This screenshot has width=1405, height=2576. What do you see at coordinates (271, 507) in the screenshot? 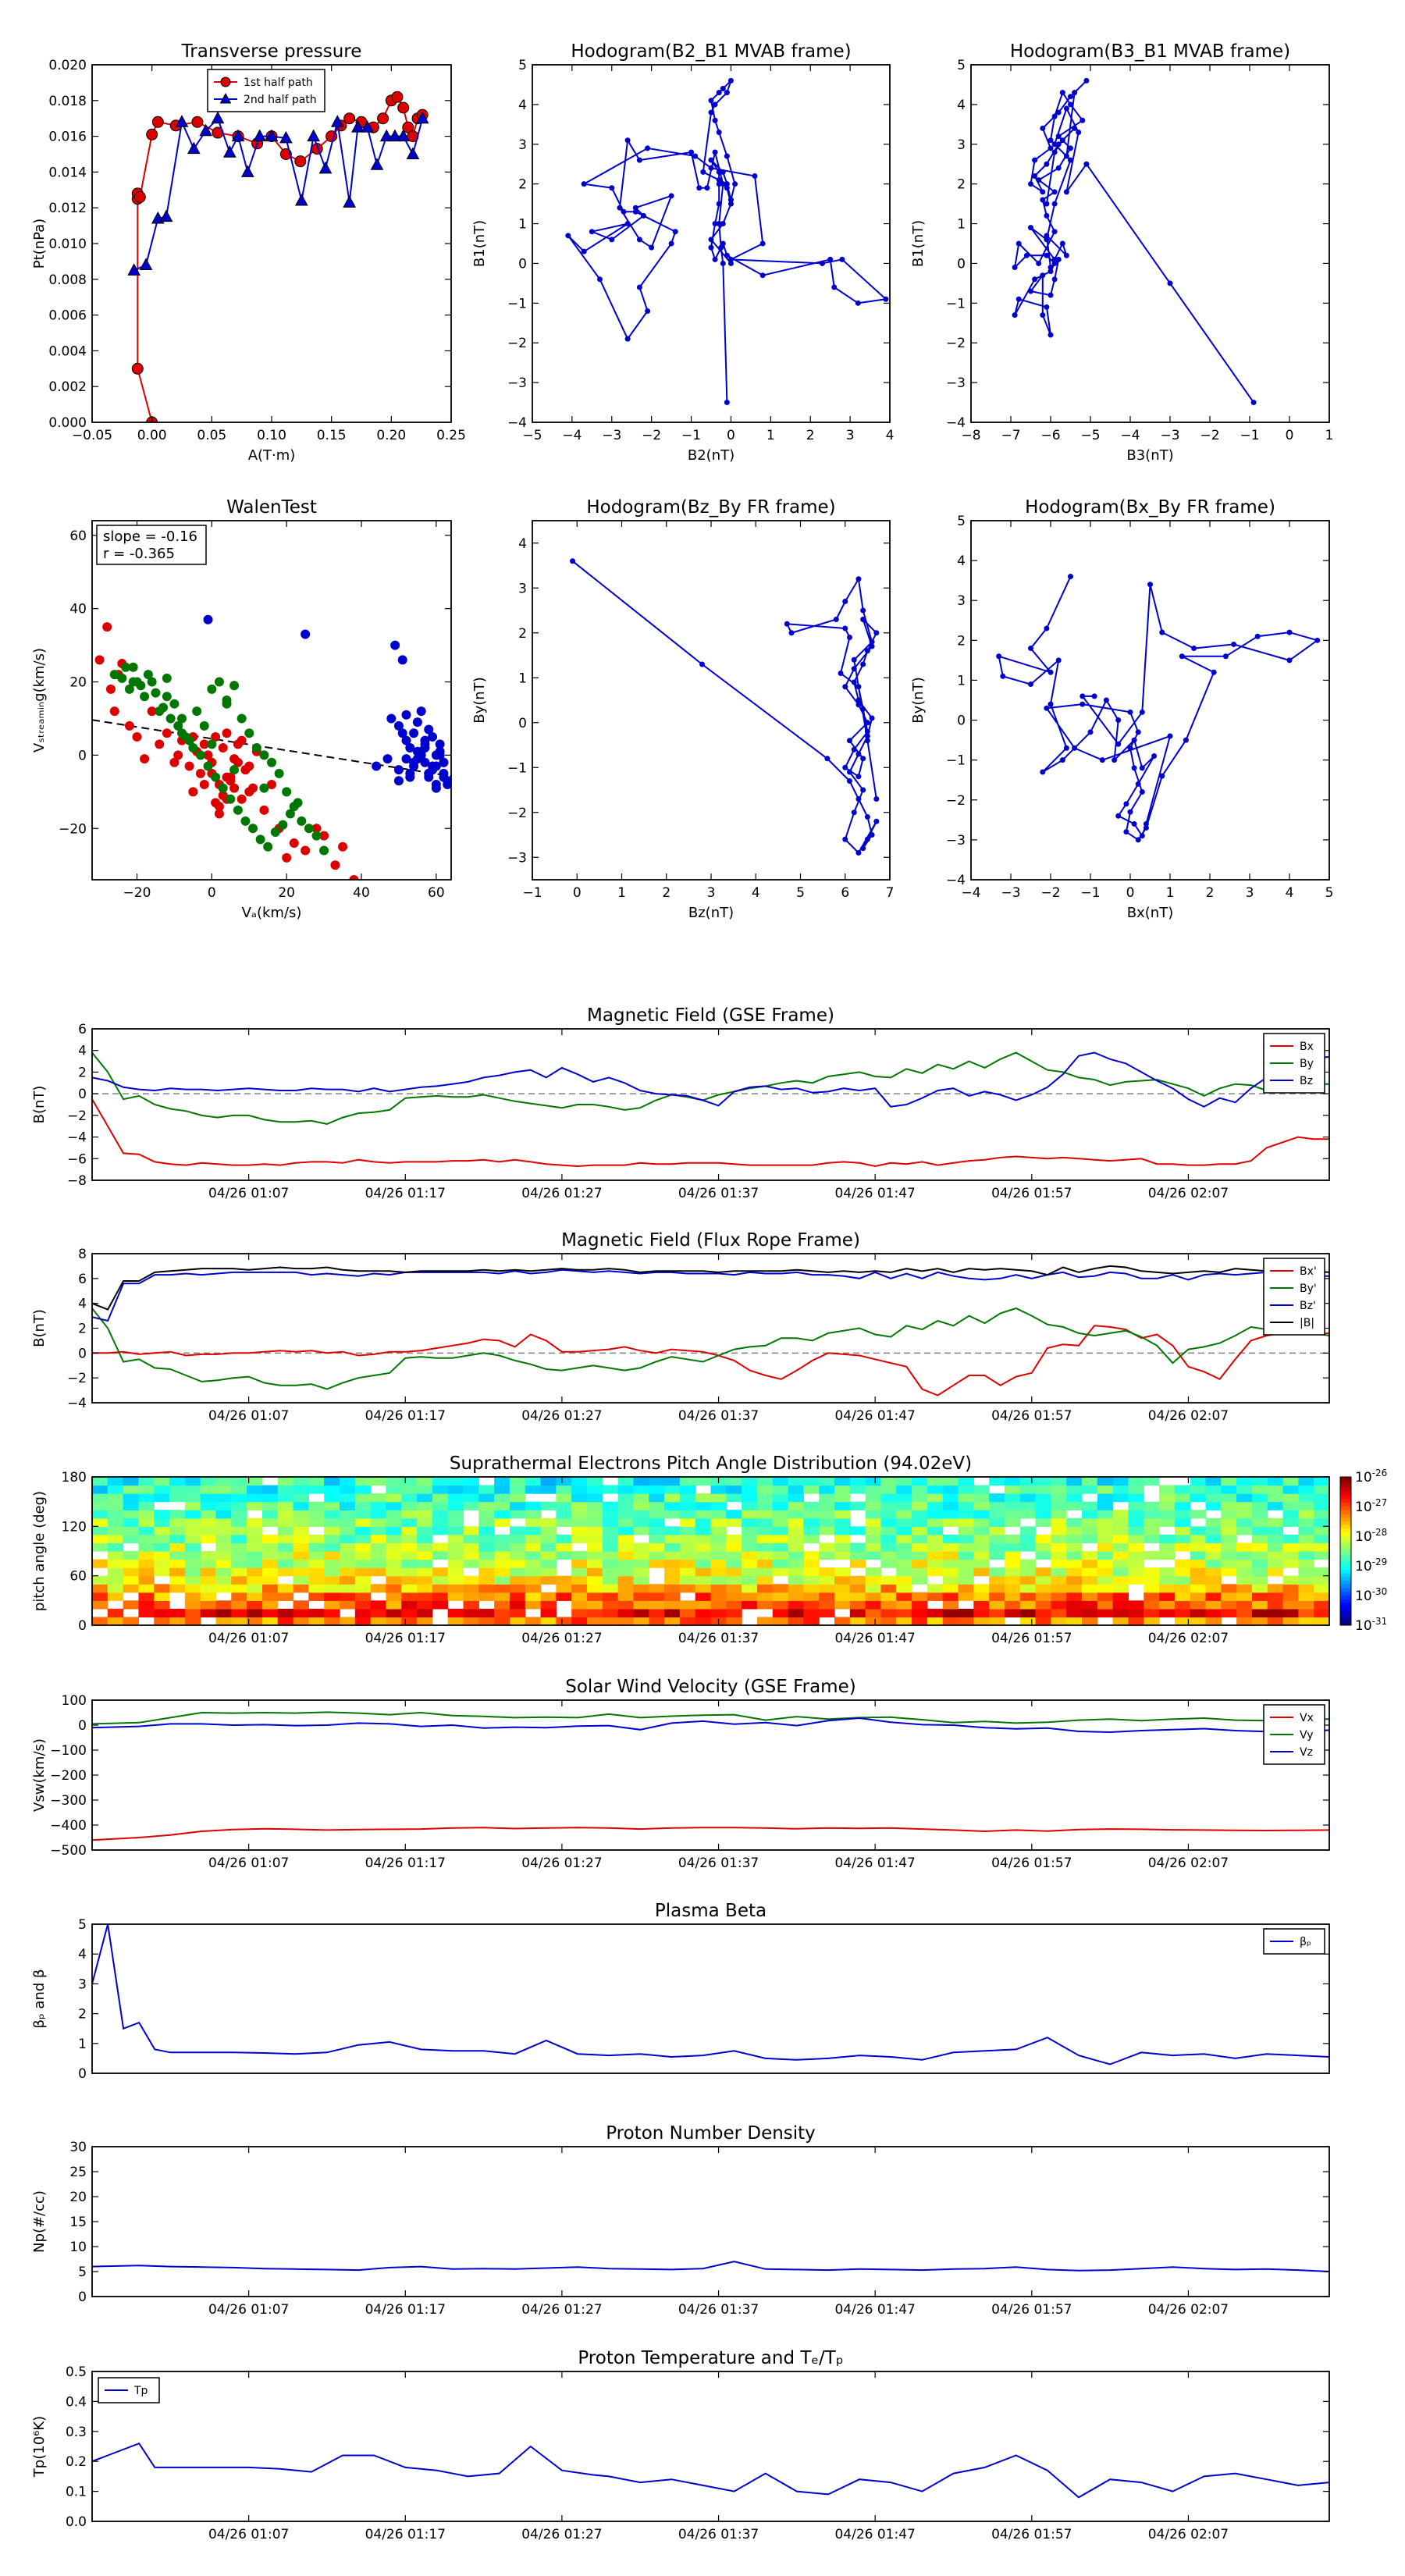
I see `chart-title: WalenTest` at bounding box center [271, 507].